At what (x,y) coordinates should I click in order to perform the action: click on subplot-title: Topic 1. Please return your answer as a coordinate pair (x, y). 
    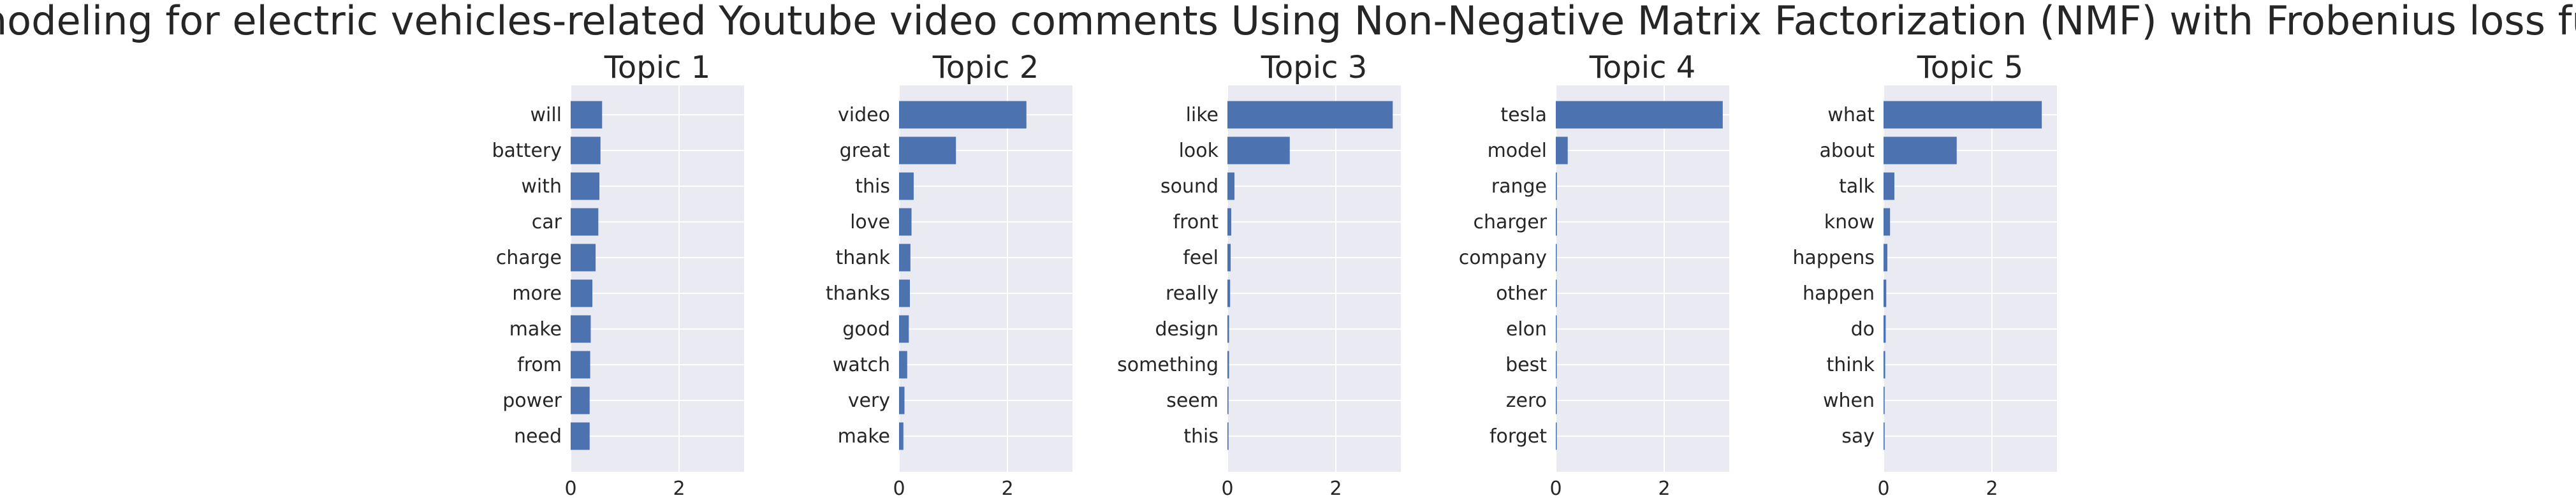
    Looking at the image, I should click on (657, 67).